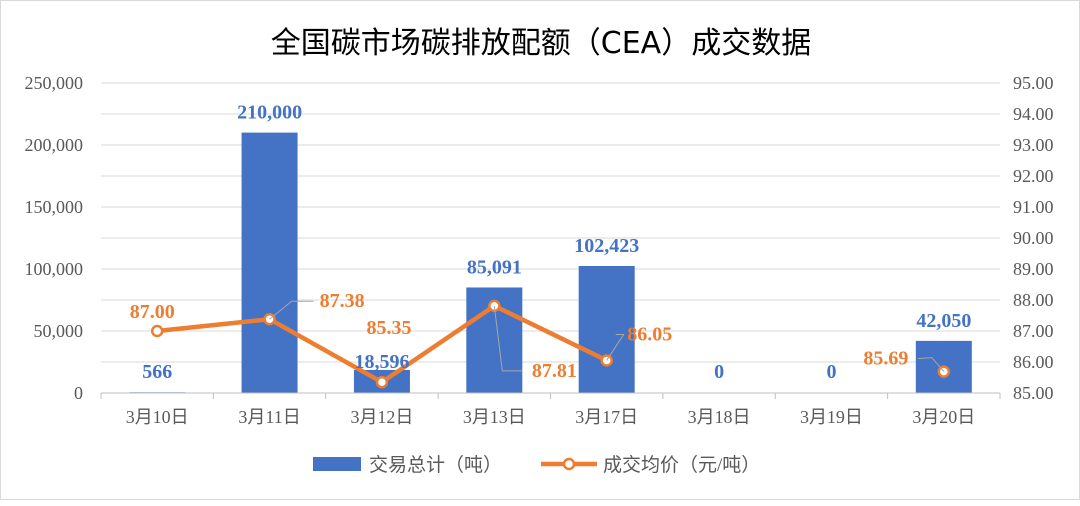  What do you see at coordinates (494, 267) in the screenshot?
I see `bar-value-label: 85,091` at bounding box center [494, 267].